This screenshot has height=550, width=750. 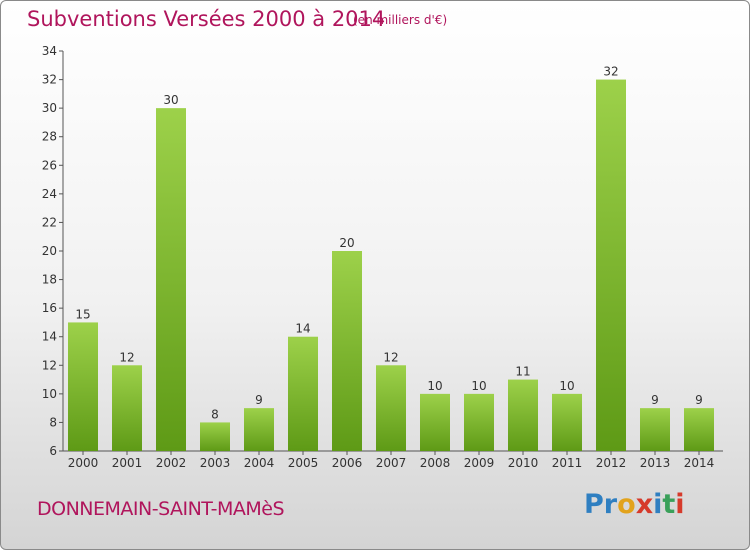 I want to click on x-tick-label: 2005, so click(x=303, y=463).